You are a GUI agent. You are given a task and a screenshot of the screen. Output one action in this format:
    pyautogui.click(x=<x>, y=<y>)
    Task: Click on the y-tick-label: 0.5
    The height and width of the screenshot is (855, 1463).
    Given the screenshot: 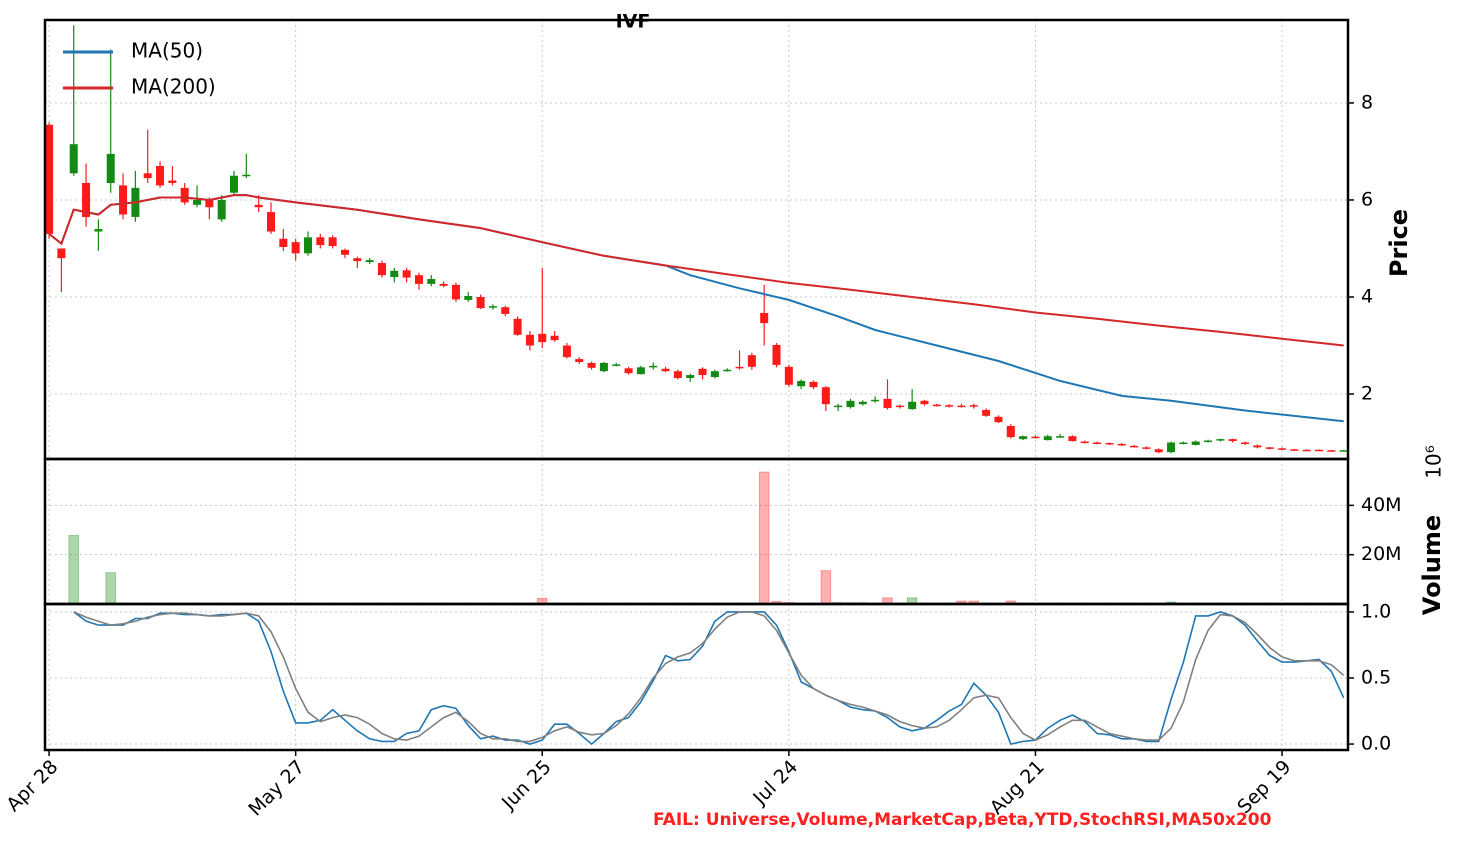 What is the action you would take?
    pyautogui.click(x=1376, y=677)
    